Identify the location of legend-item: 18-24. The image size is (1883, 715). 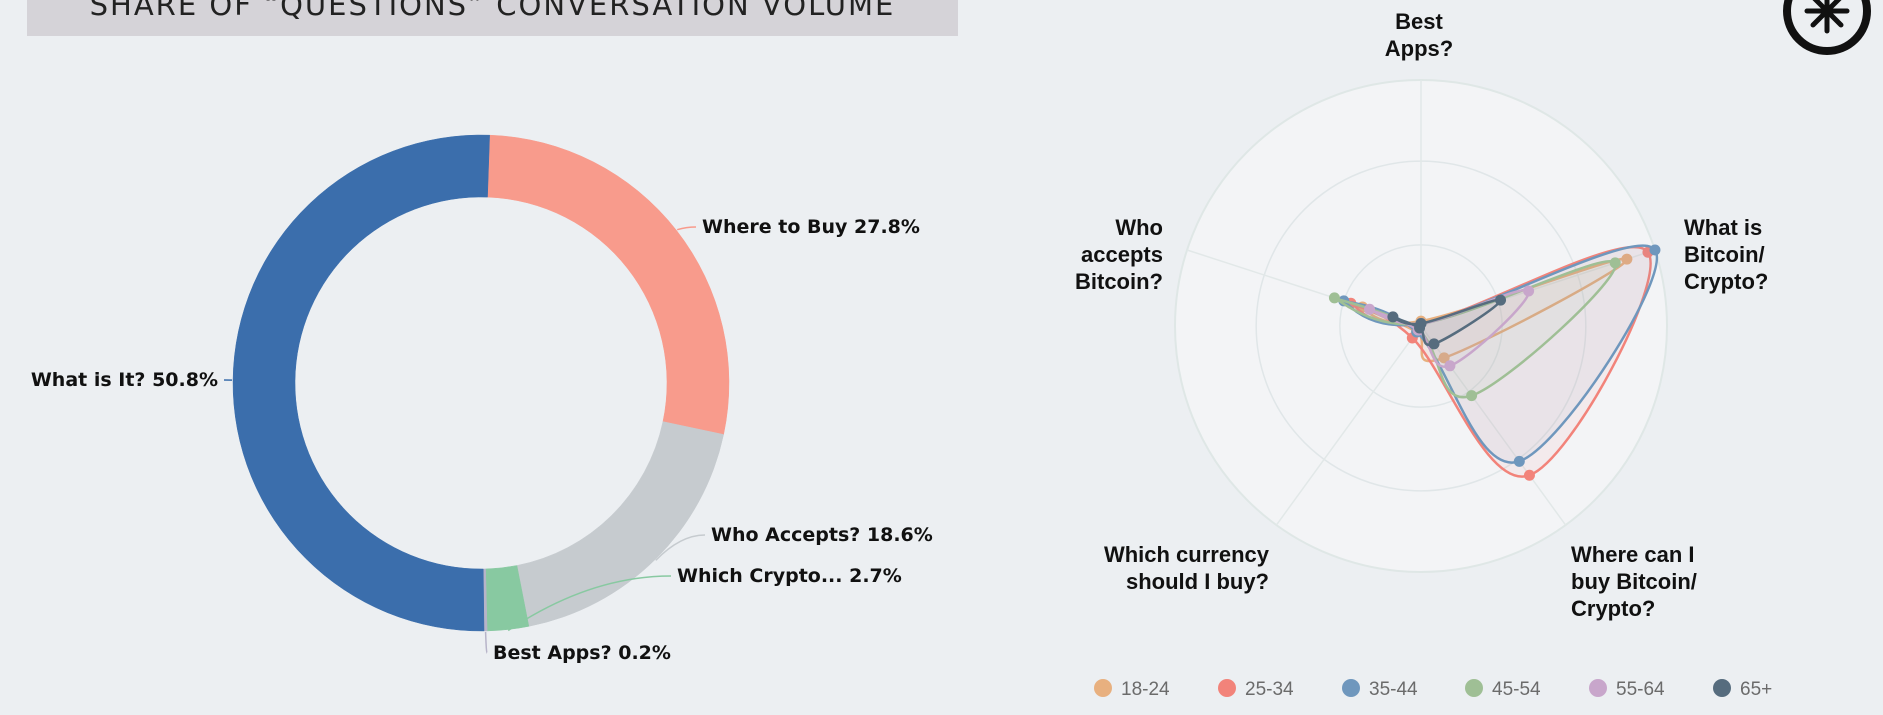
(1132, 689).